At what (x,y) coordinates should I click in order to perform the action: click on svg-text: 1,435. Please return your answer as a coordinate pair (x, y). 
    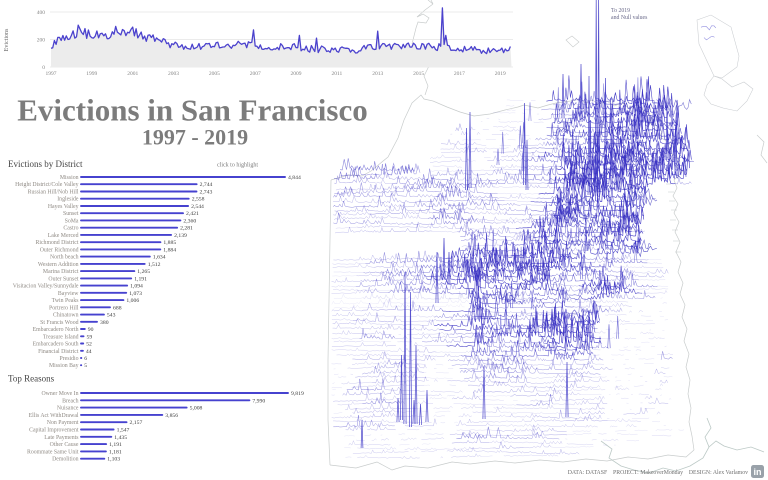
    Looking at the image, I should click on (120, 438).